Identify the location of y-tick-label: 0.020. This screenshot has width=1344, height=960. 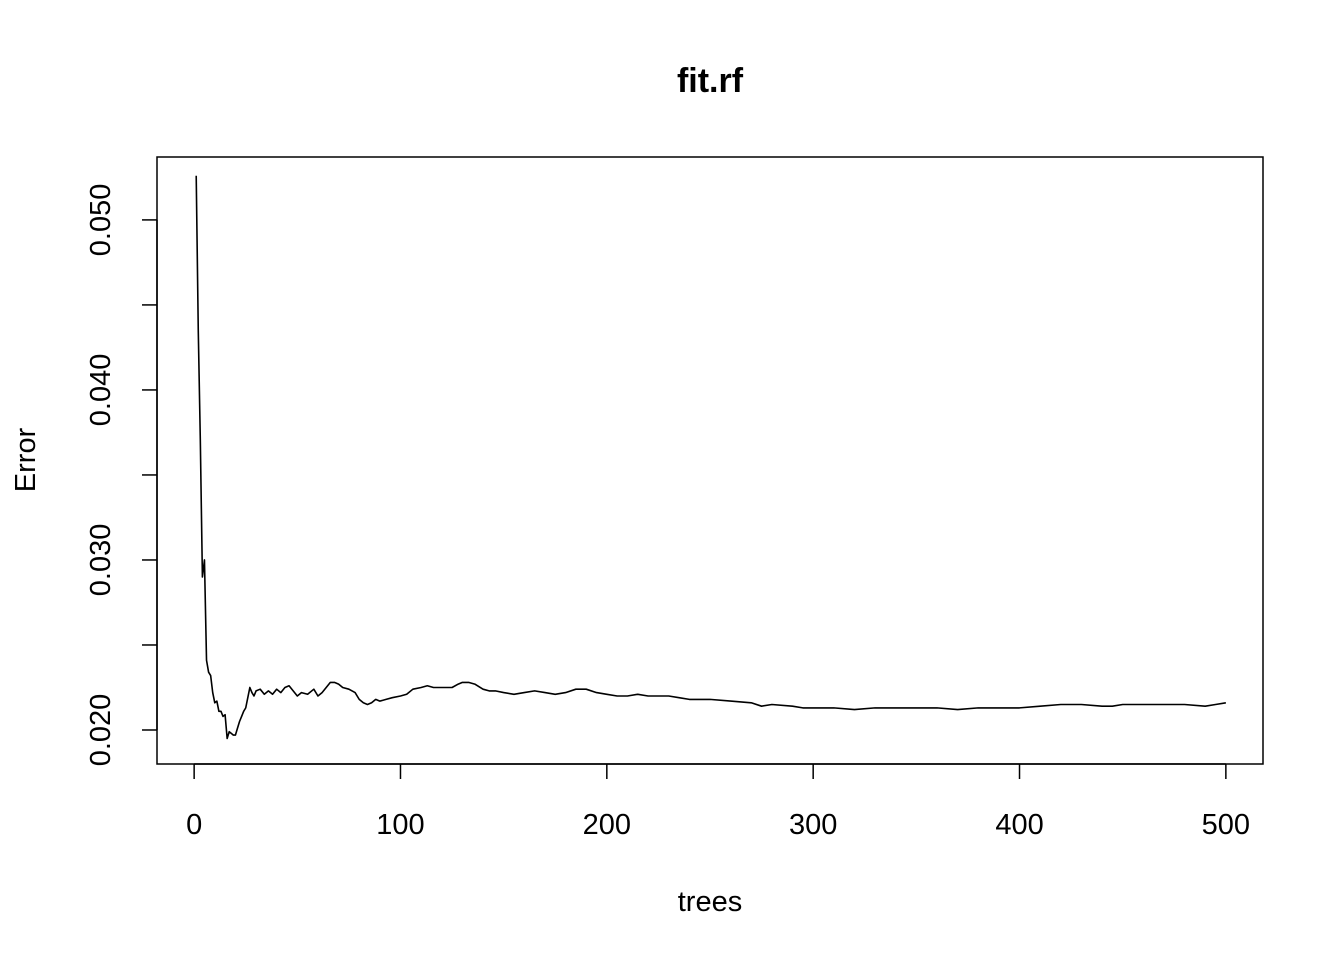
(101, 730).